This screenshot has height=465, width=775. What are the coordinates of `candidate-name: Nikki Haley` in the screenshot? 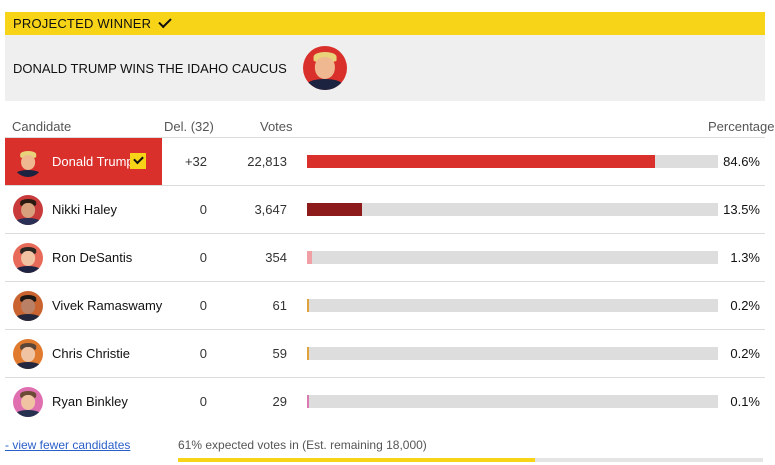 It's located at (85, 209).